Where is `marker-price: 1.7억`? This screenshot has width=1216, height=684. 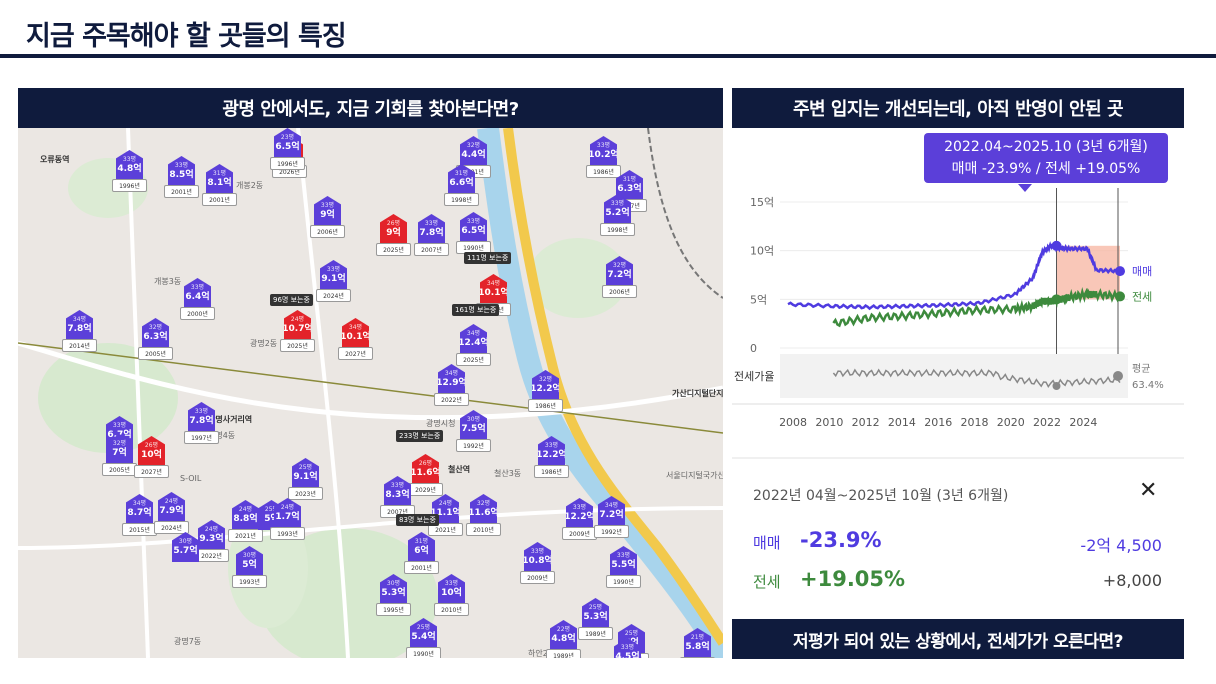
marker-price: 1.7억 is located at coordinates (287, 517).